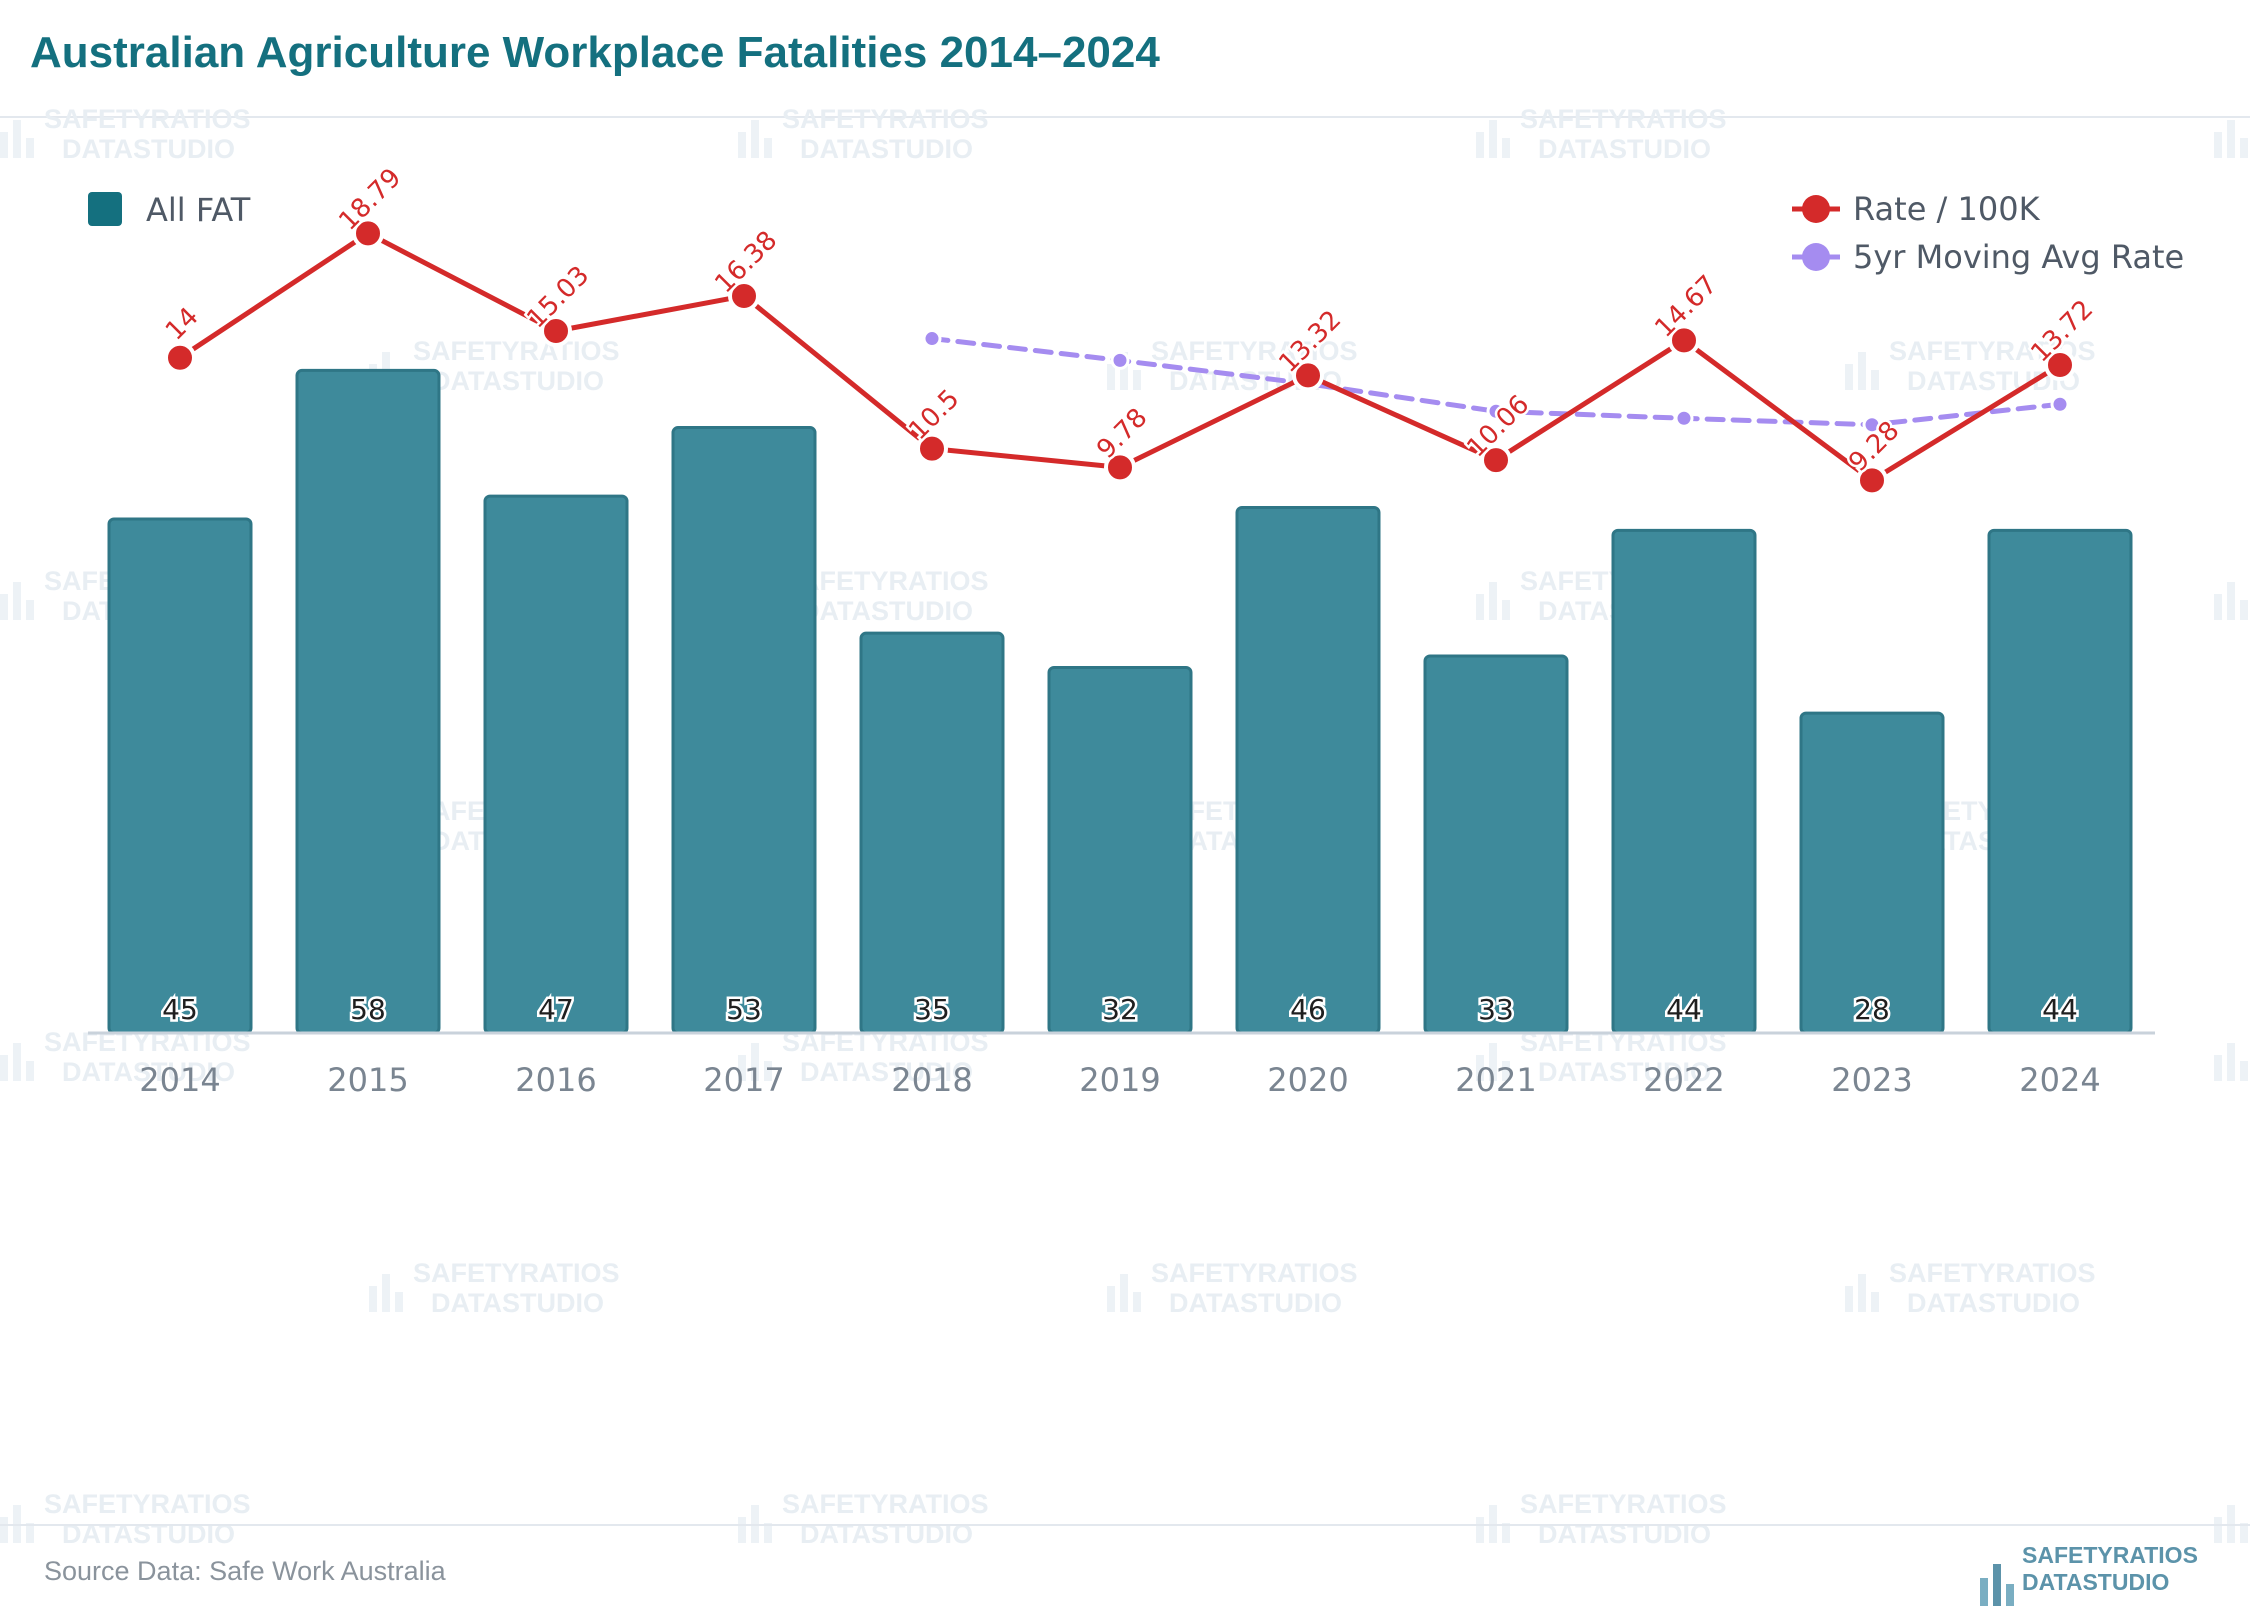 This screenshot has height=1623, width=2250. Describe the element at coordinates (1684, 418) in the screenshot. I see `moving-avg-point-2022` at that location.